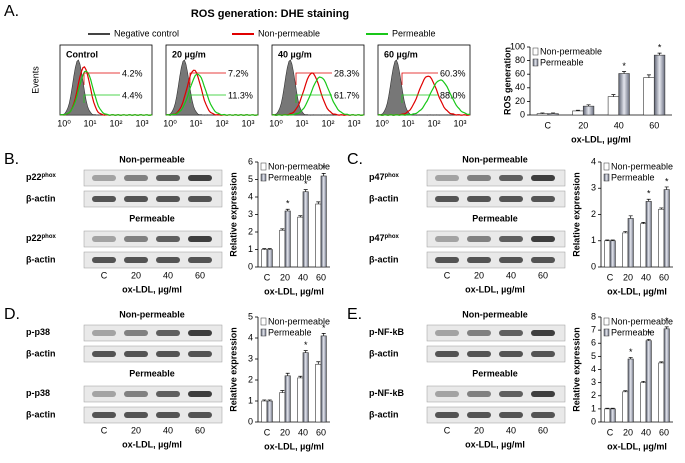 The width and height of the screenshot is (685, 463). I want to click on percent-permeable: 11.3%, so click(240, 95).